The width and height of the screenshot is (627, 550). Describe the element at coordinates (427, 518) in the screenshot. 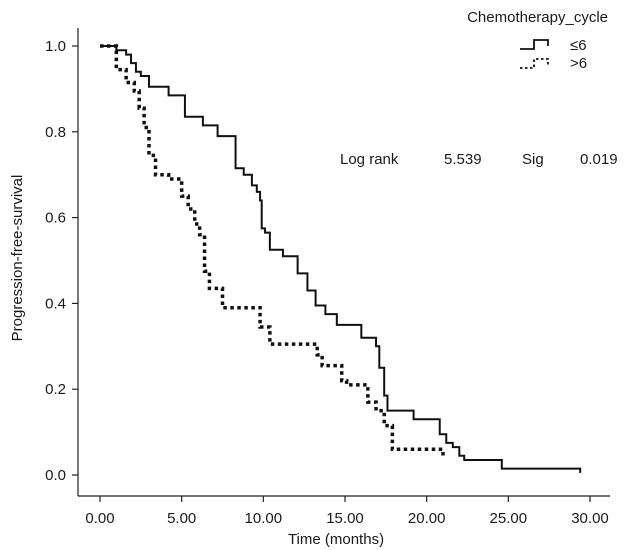

I see `x-tick-label: 20.00` at that location.